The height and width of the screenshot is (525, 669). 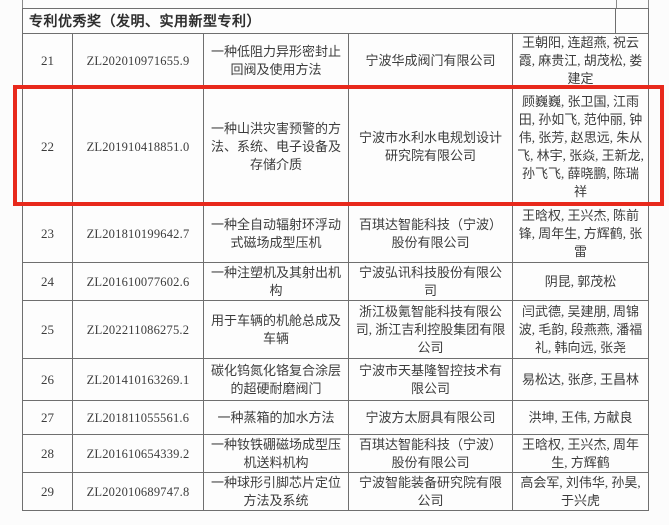 What do you see at coordinates (138, 453) in the screenshot?
I see `patent-number-cell: ZL201610654339.2` at bounding box center [138, 453].